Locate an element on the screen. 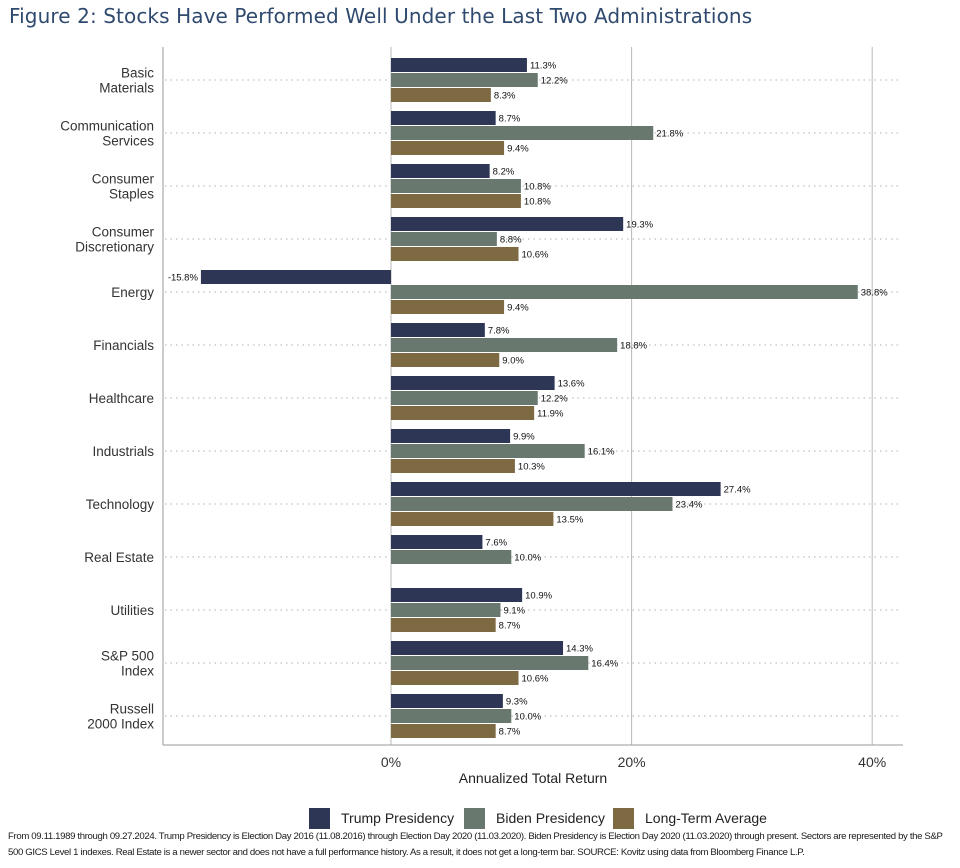  bar-biden-presidency-sandp-500-index is located at coordinates (490, 663).